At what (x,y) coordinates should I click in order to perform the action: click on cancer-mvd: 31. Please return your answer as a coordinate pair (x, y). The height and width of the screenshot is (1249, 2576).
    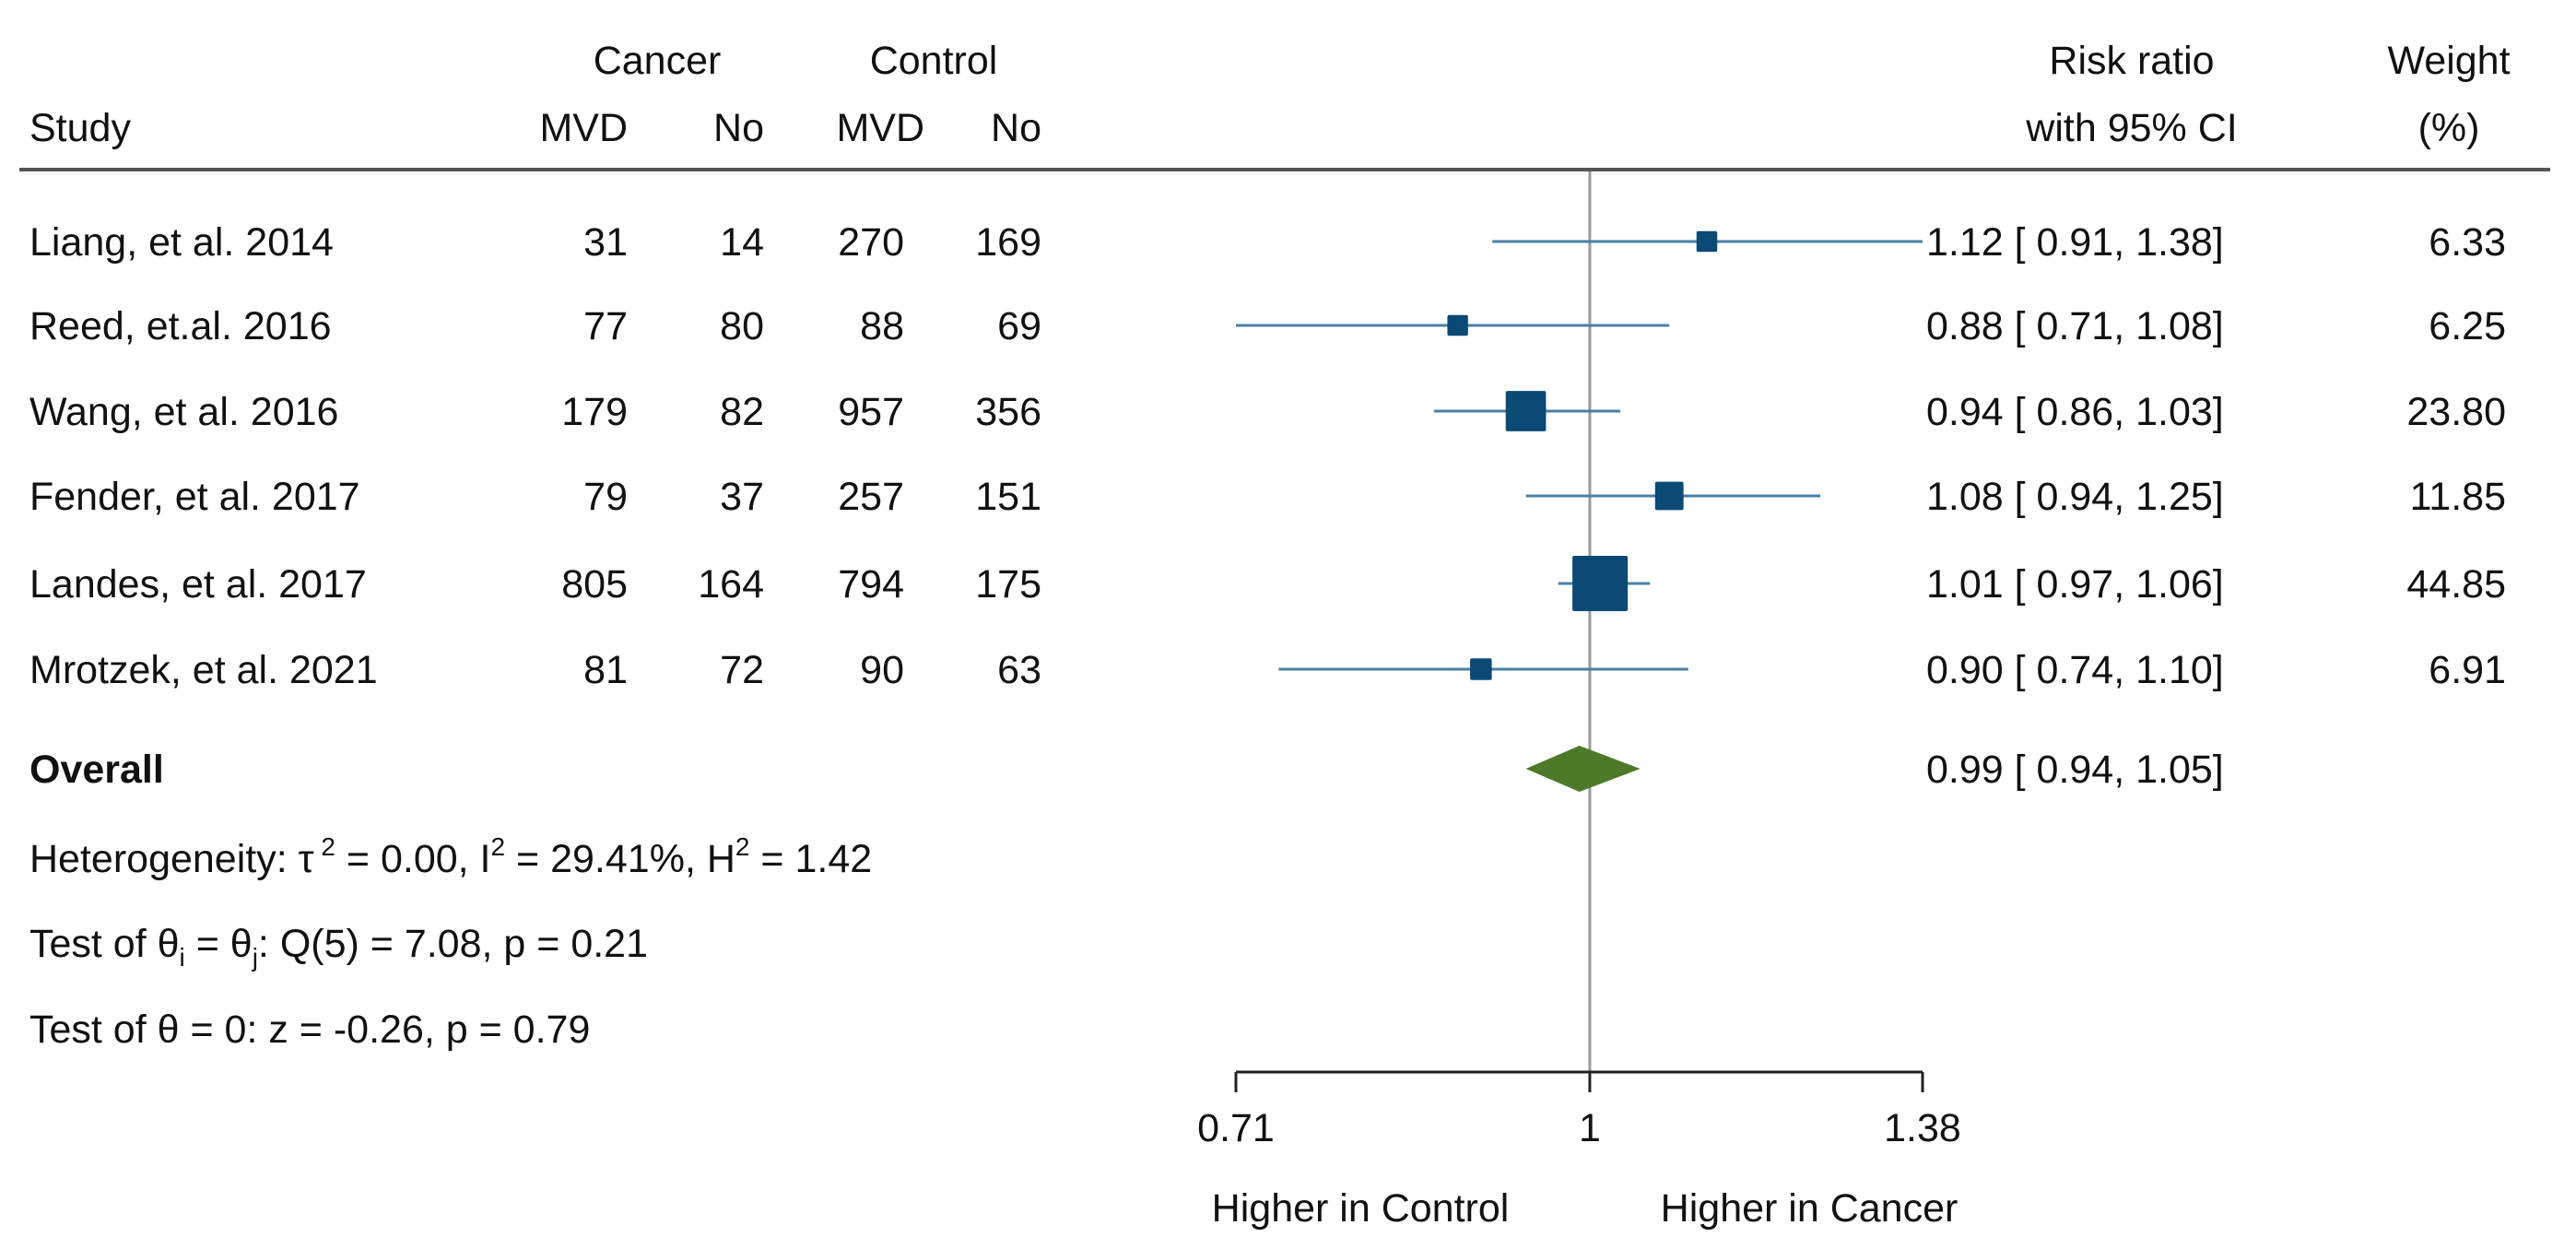
    Looking at the image, I should click on (605, 242).